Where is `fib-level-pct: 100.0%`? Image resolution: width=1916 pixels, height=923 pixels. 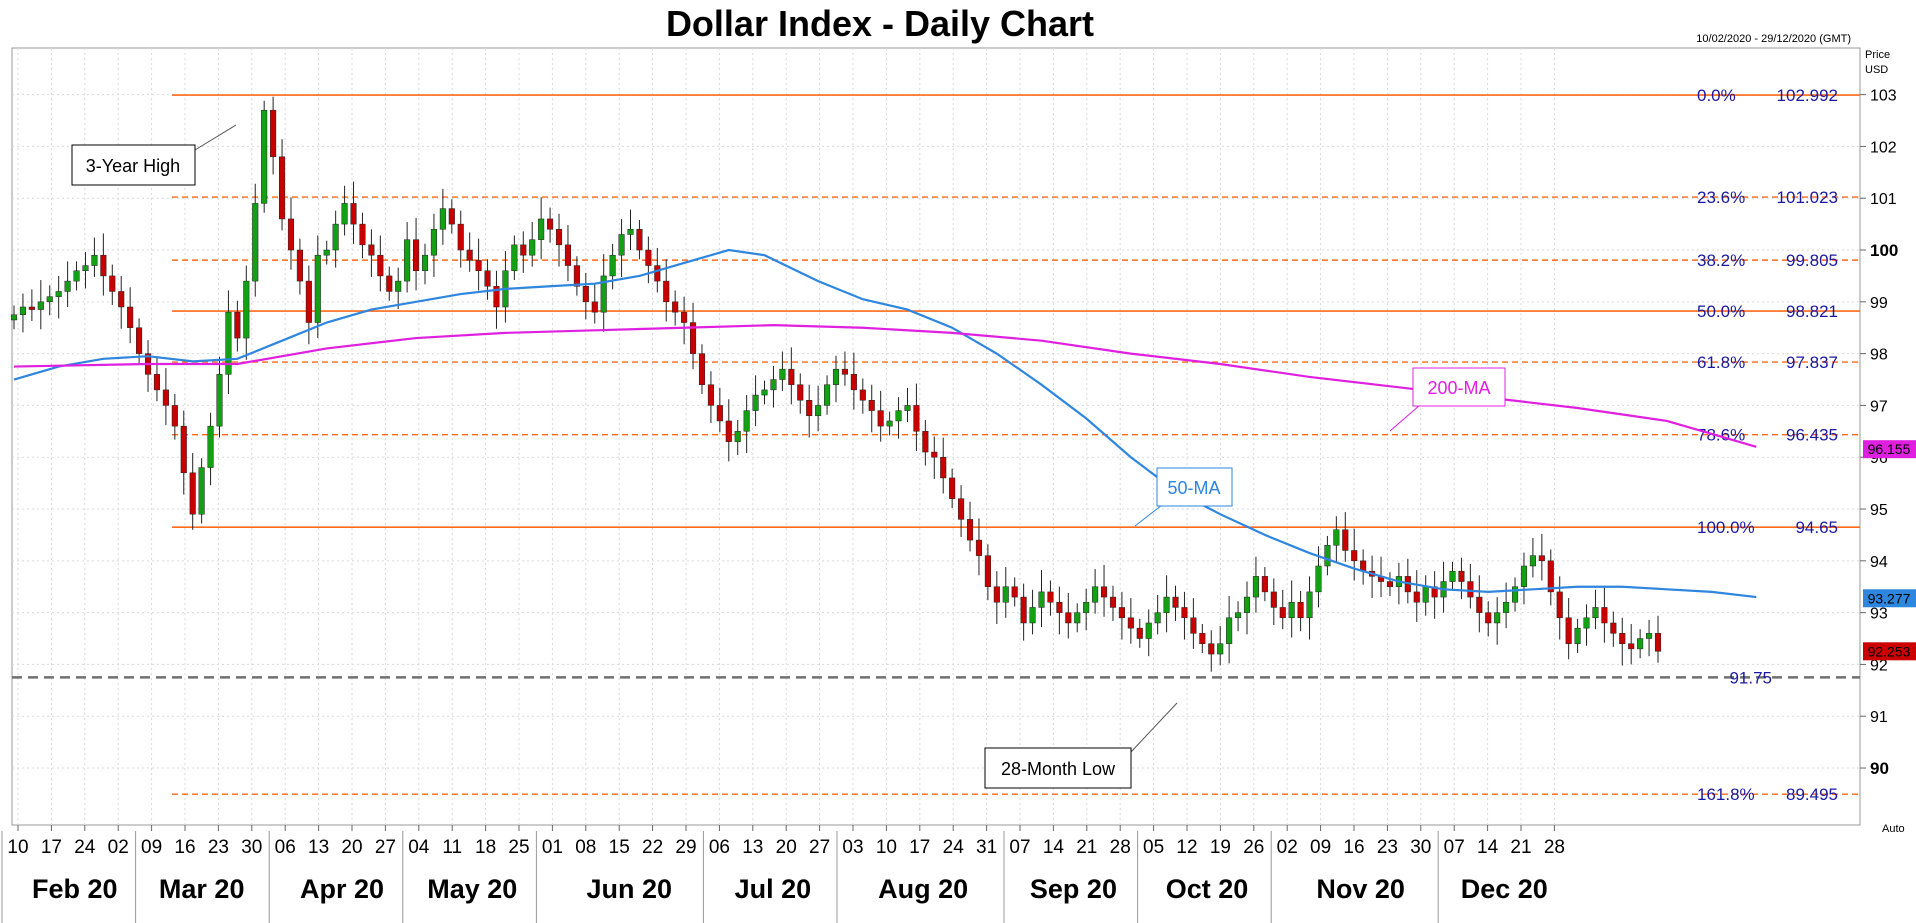
fib-level-pct: 100.0% is located at coordinates (1726, 527).